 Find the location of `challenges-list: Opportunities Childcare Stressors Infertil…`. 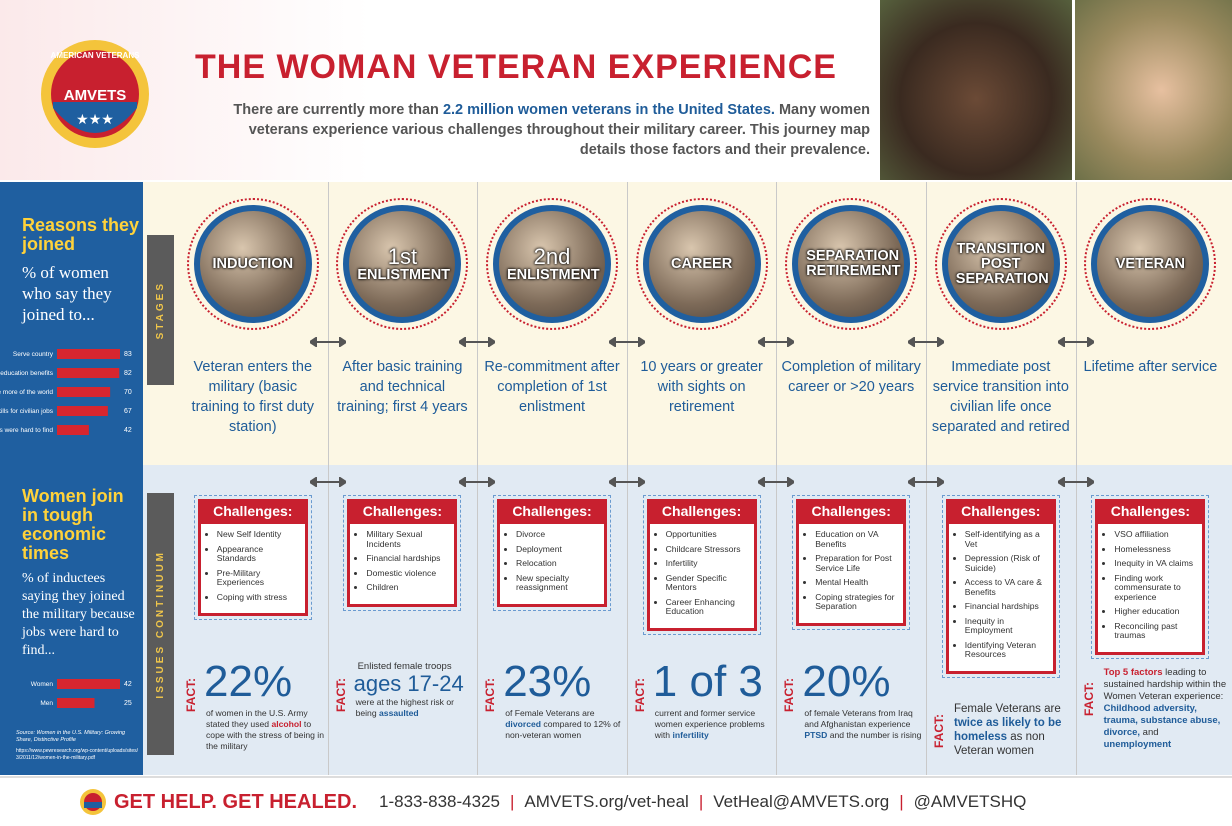

challenges-list: Opportunities Childcare Stressors Infertil… is located at coordinates (701, 577).